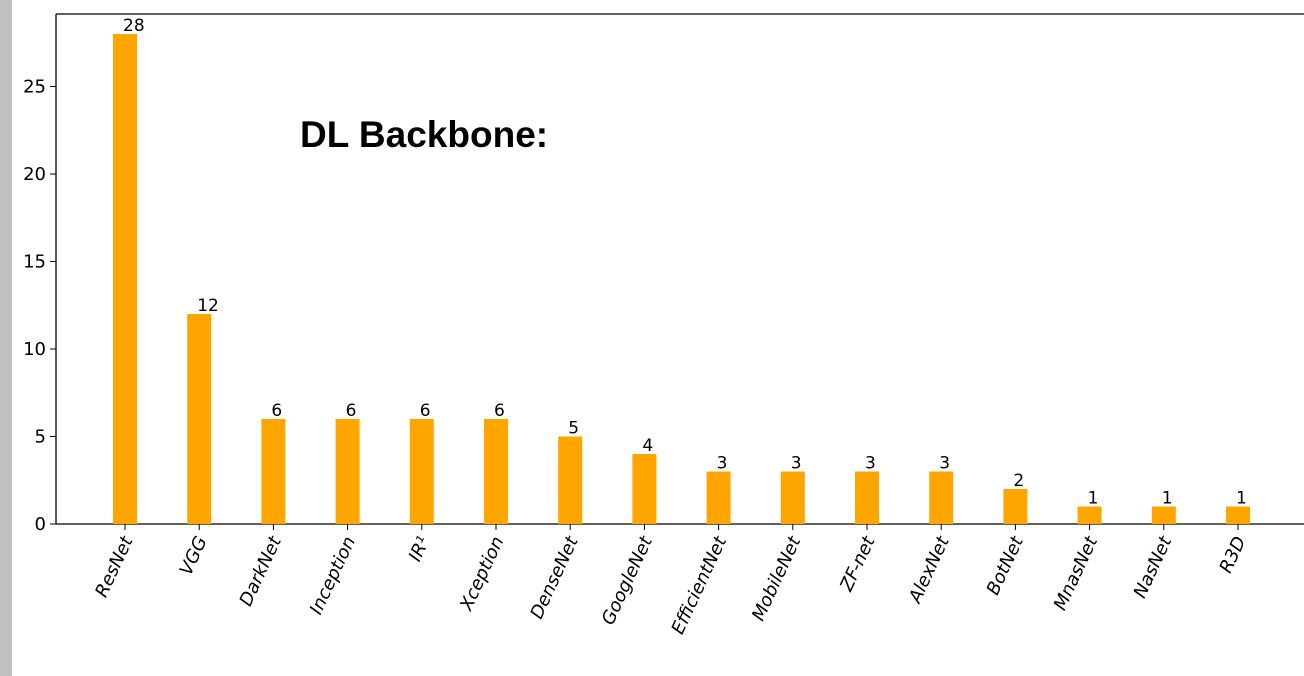  What do you see at coordinates (858, 563) in the screenshot?
I see `x-tick-label-10: ZF-net` at bounding box center [858, 563].